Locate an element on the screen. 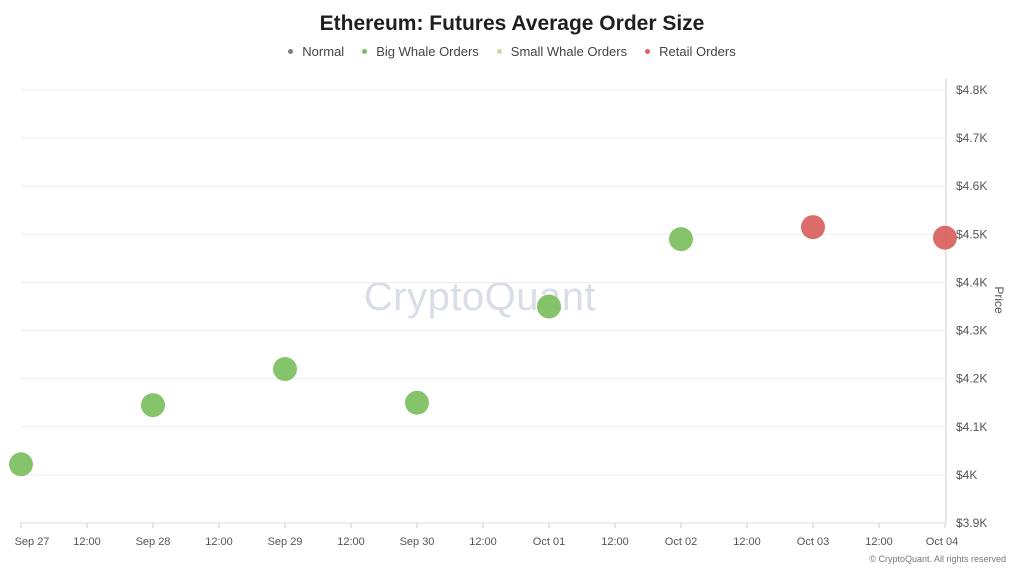 Image resolution: width=1024 pixels, height=574 pixels. chart-title: Ethereum: Futures Average Order Size is located at coordinates (512, 23).